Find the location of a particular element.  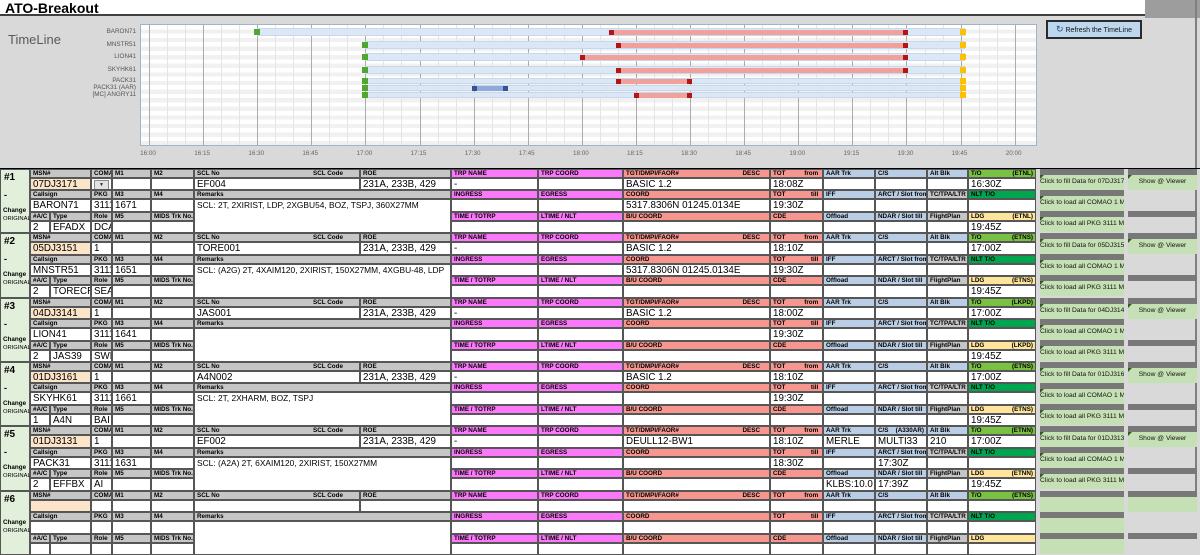

fill-data-button: Click to fill Data for 01DJ3131 is located at coordinates (1082, 440).